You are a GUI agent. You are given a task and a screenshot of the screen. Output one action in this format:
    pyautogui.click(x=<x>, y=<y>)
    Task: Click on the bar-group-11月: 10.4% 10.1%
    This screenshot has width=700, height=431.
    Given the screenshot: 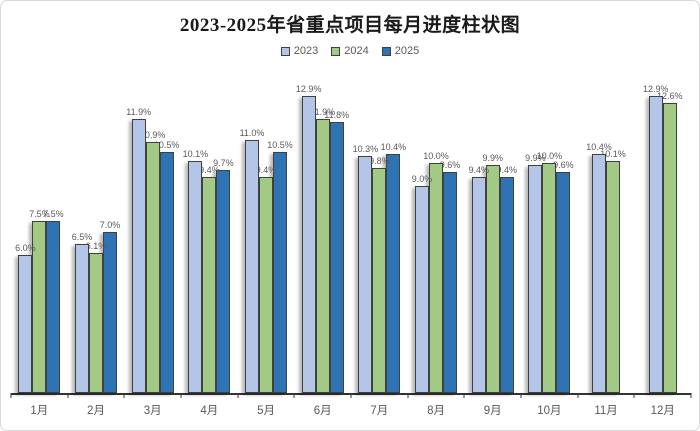 What is the action you would take?
    pyautogui.click(x=606, y=243)
    